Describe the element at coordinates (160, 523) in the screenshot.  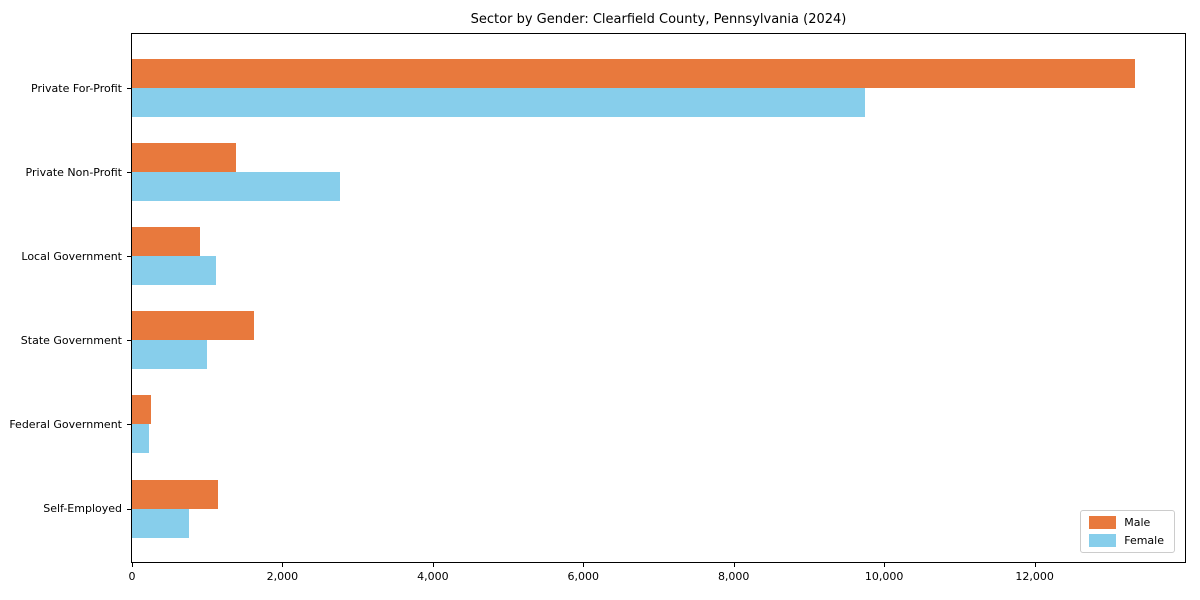
I see `bar-female-self-employed` at that location.